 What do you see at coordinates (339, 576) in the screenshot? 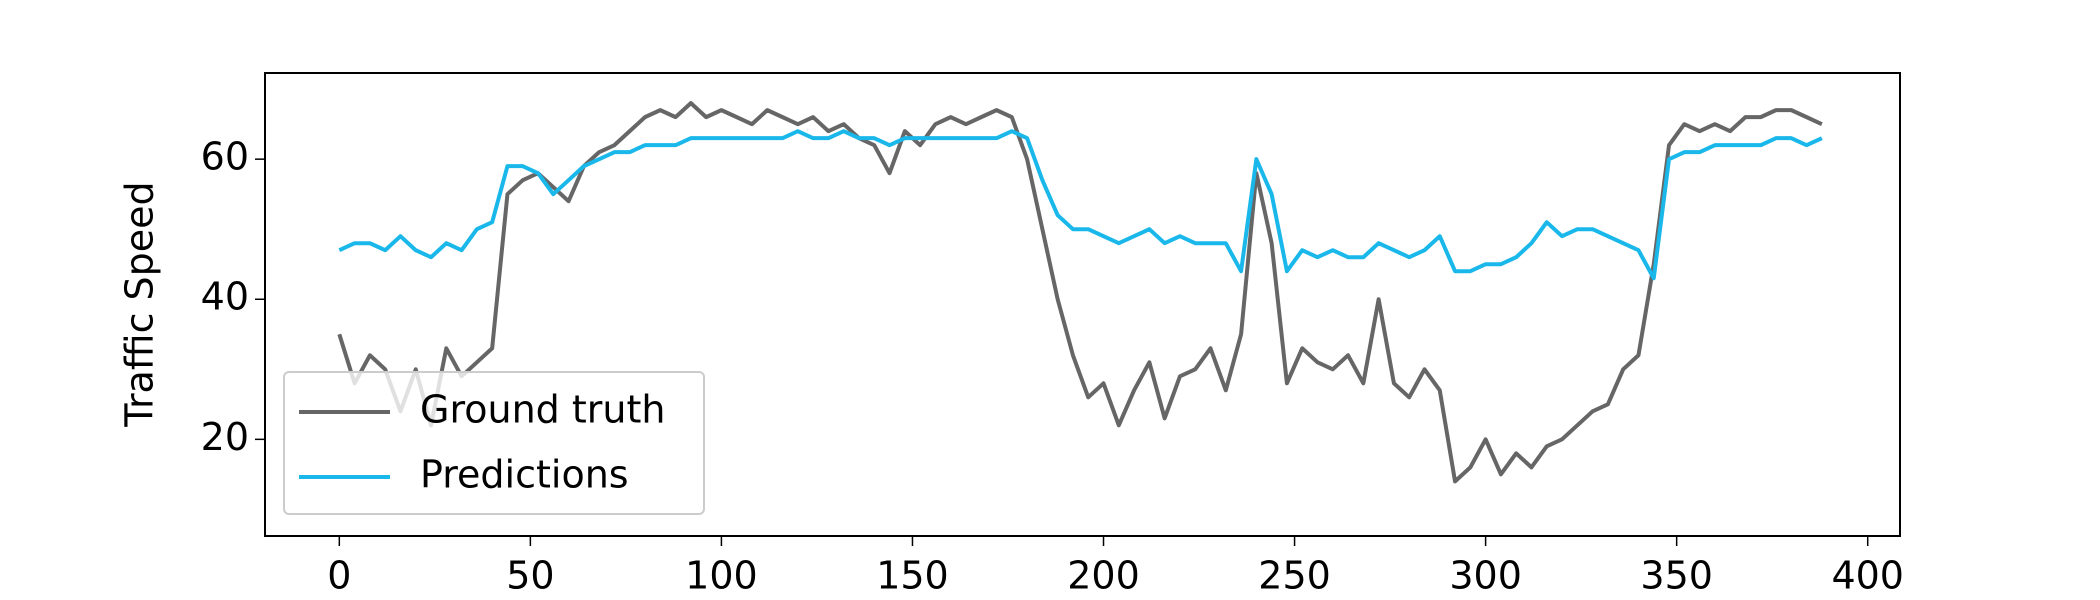
I see `x-tick-label: 0` at bounding box center [339, 576].